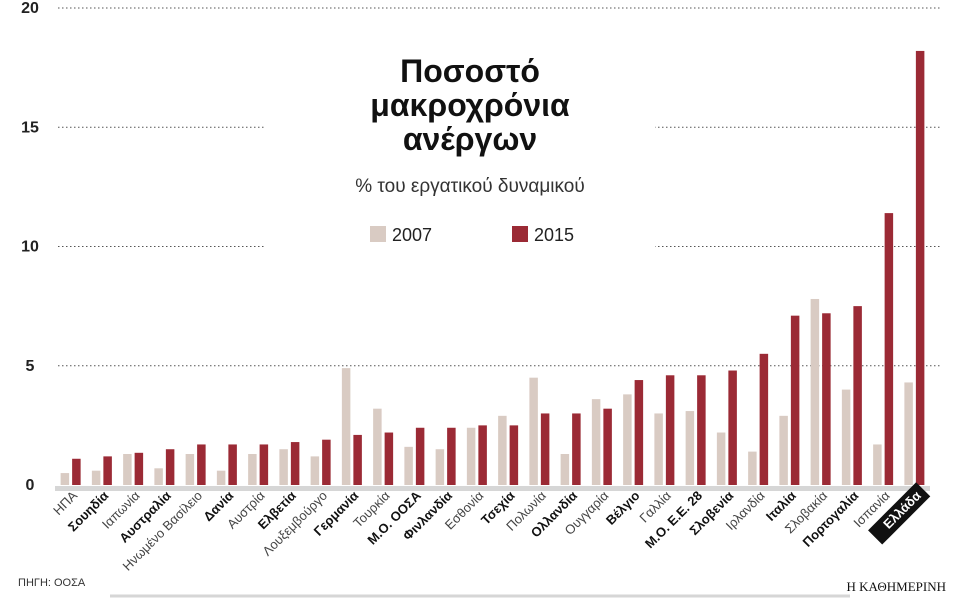 Image resolution: width=960 pixels, height=600 pixels. I want to click on baseline, so click(492, 488).